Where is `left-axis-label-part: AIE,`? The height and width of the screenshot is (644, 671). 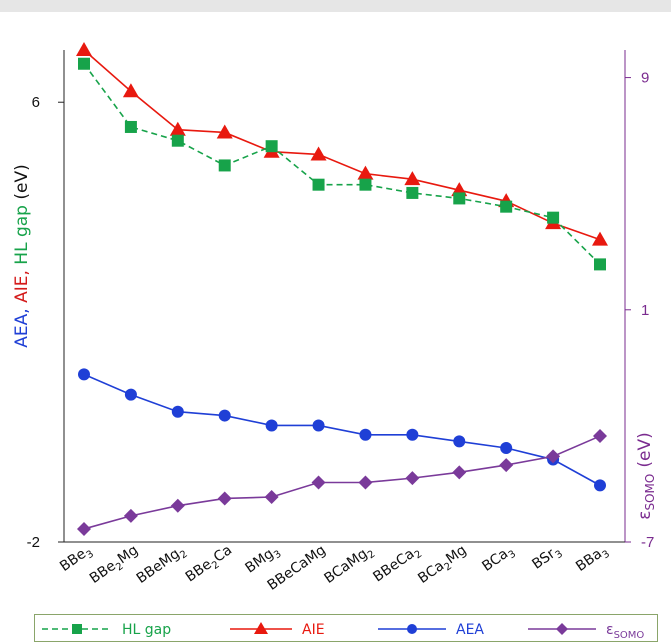 left-axis-label-part: AIE, is located at coordinates (22, 284).